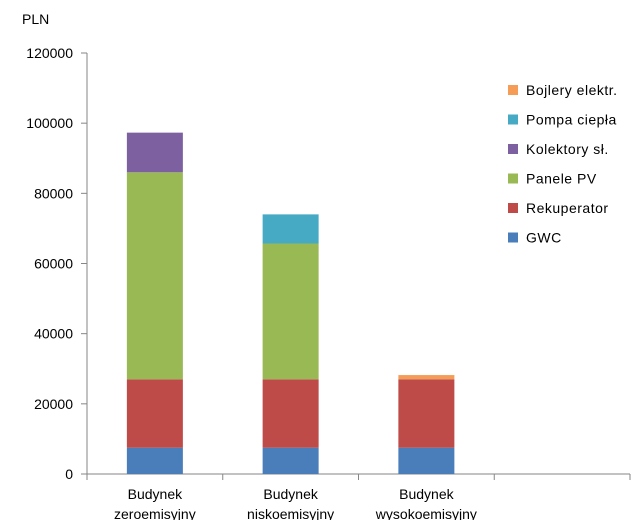 The image size is (633, 520). I want to click on x-category-label: wysokoemisyjny, so click(426, 513).